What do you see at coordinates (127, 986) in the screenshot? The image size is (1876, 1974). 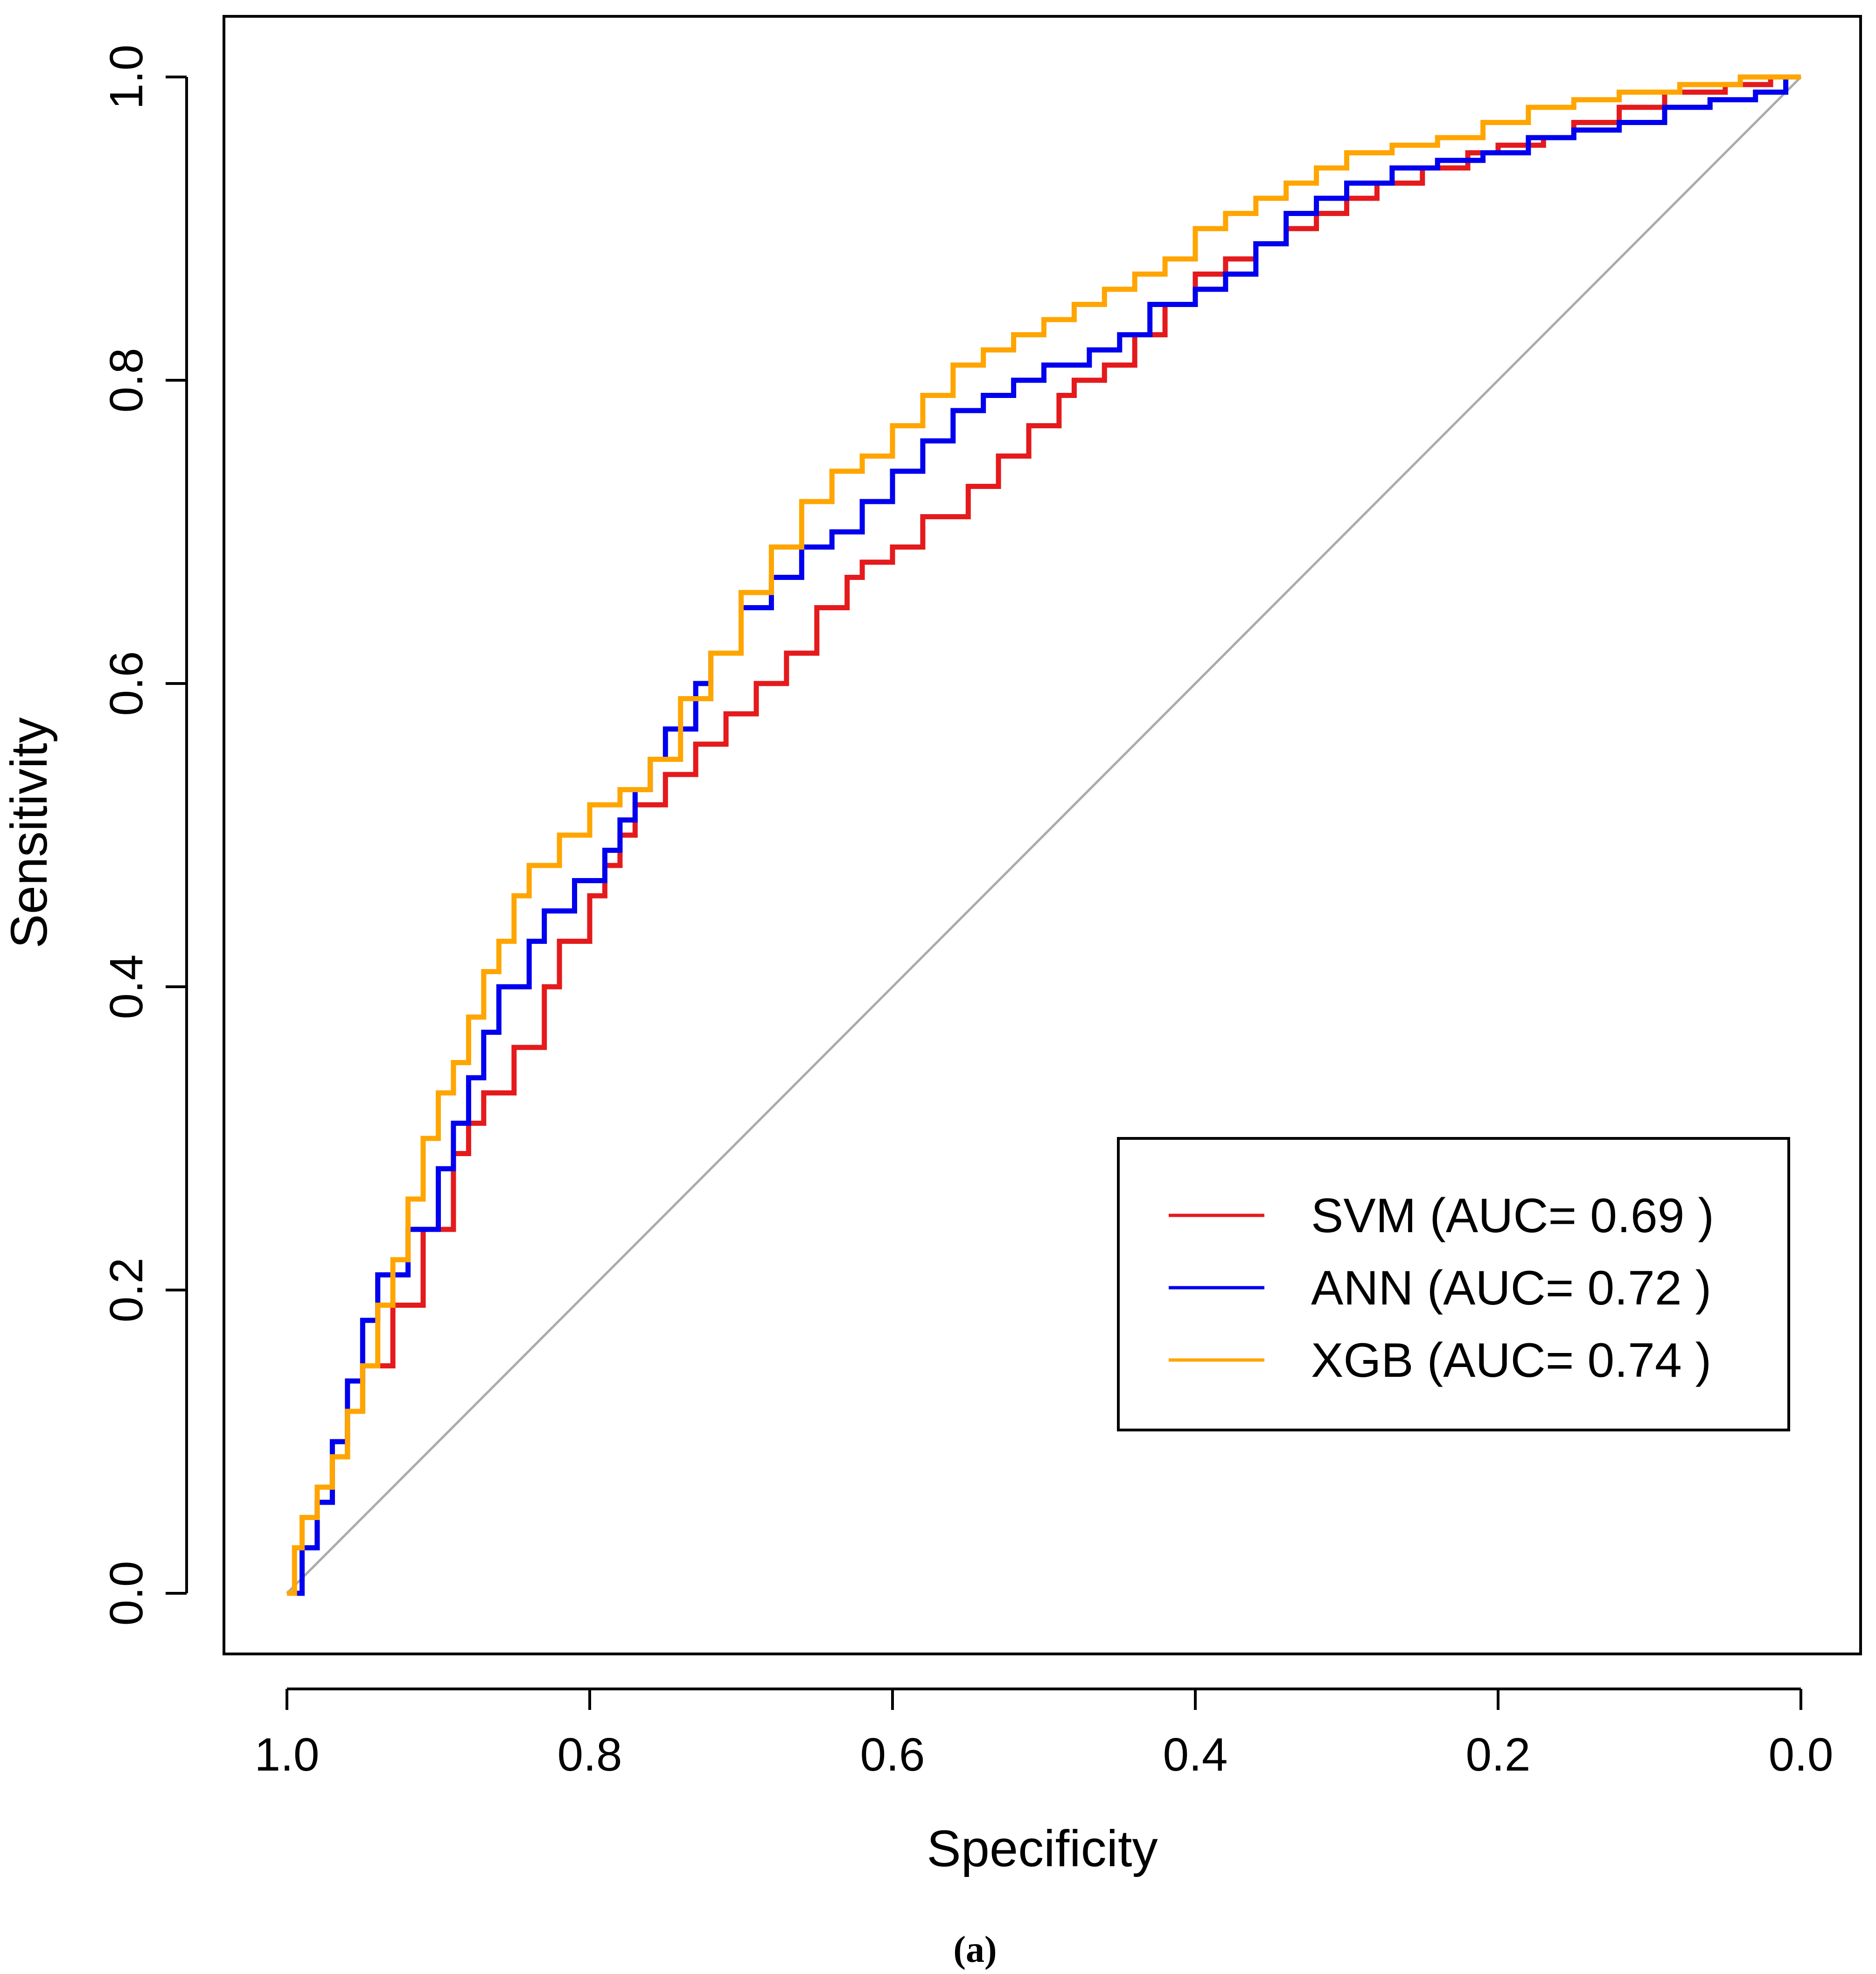 I see `y-tick-label: 0.4` at bounding box center [127, 986].